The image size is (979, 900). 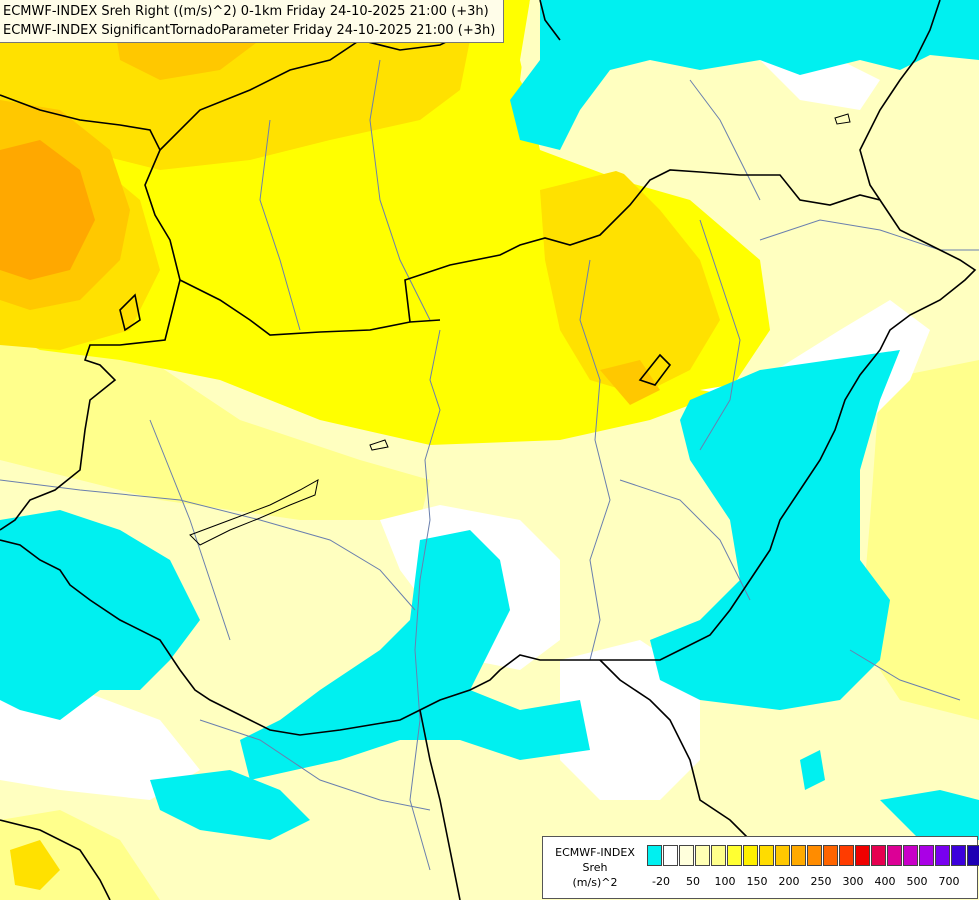 I want to click on legend-label: ECMWF-INDEX Sreh (m/s)^2, so click(x=595, y=867).